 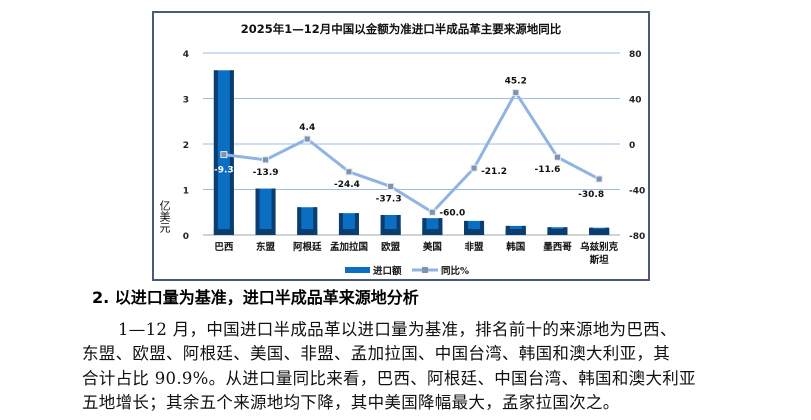 What do you see at coordinates (632, 146) in the screenshot?
I see `right-tick-label: 0` at bounding box center [632, 146].